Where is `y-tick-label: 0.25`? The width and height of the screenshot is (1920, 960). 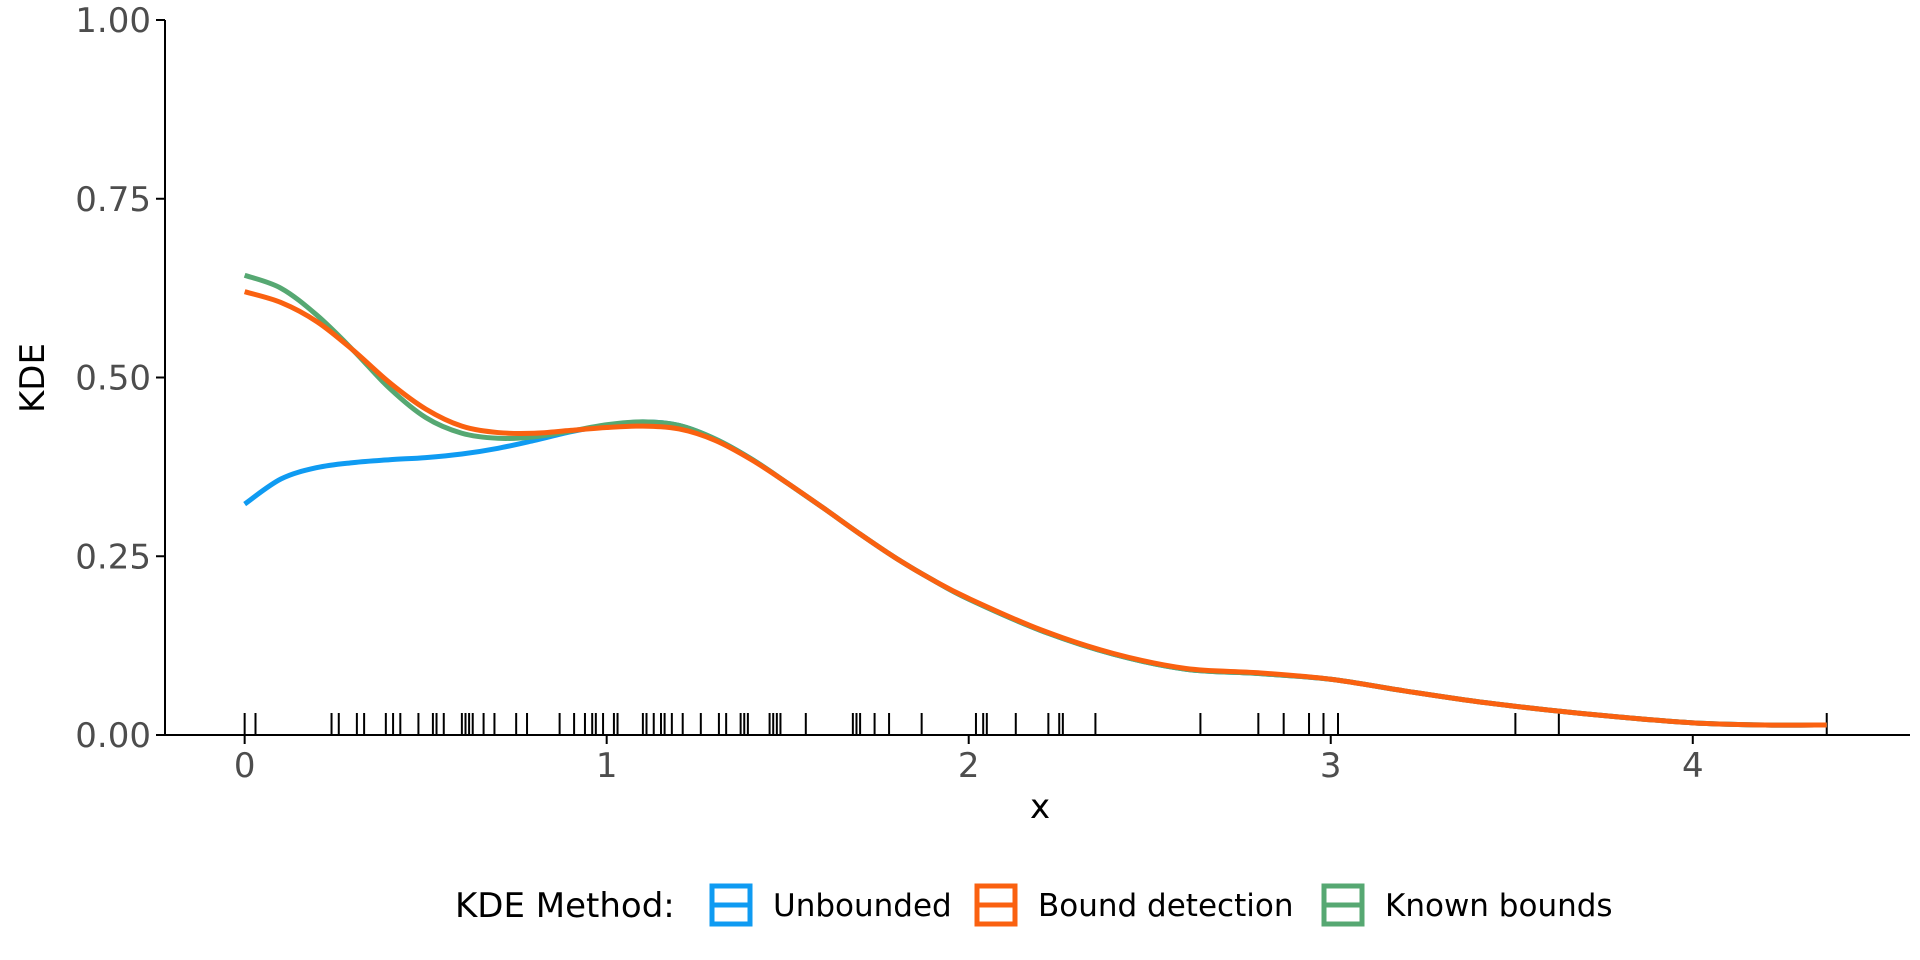
y-tick-label: 0.25 is located at coordinates (113, 557).